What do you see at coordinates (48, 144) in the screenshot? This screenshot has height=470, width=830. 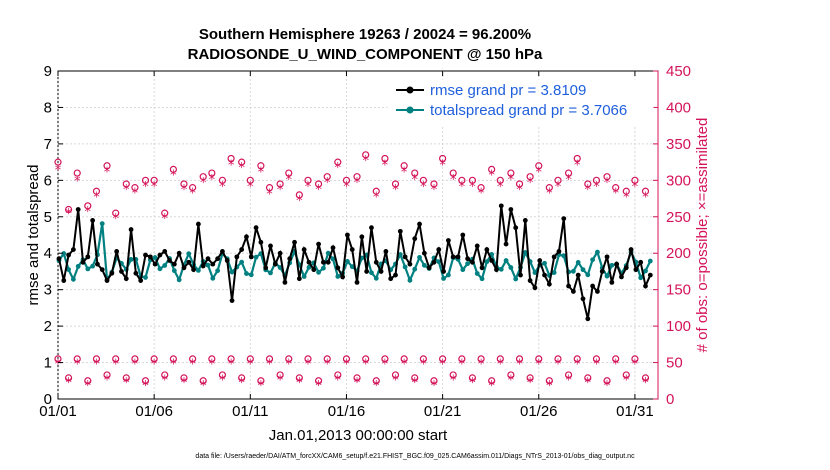 I see `y-left-tick-label: 7` at bounding box center [48, 144].